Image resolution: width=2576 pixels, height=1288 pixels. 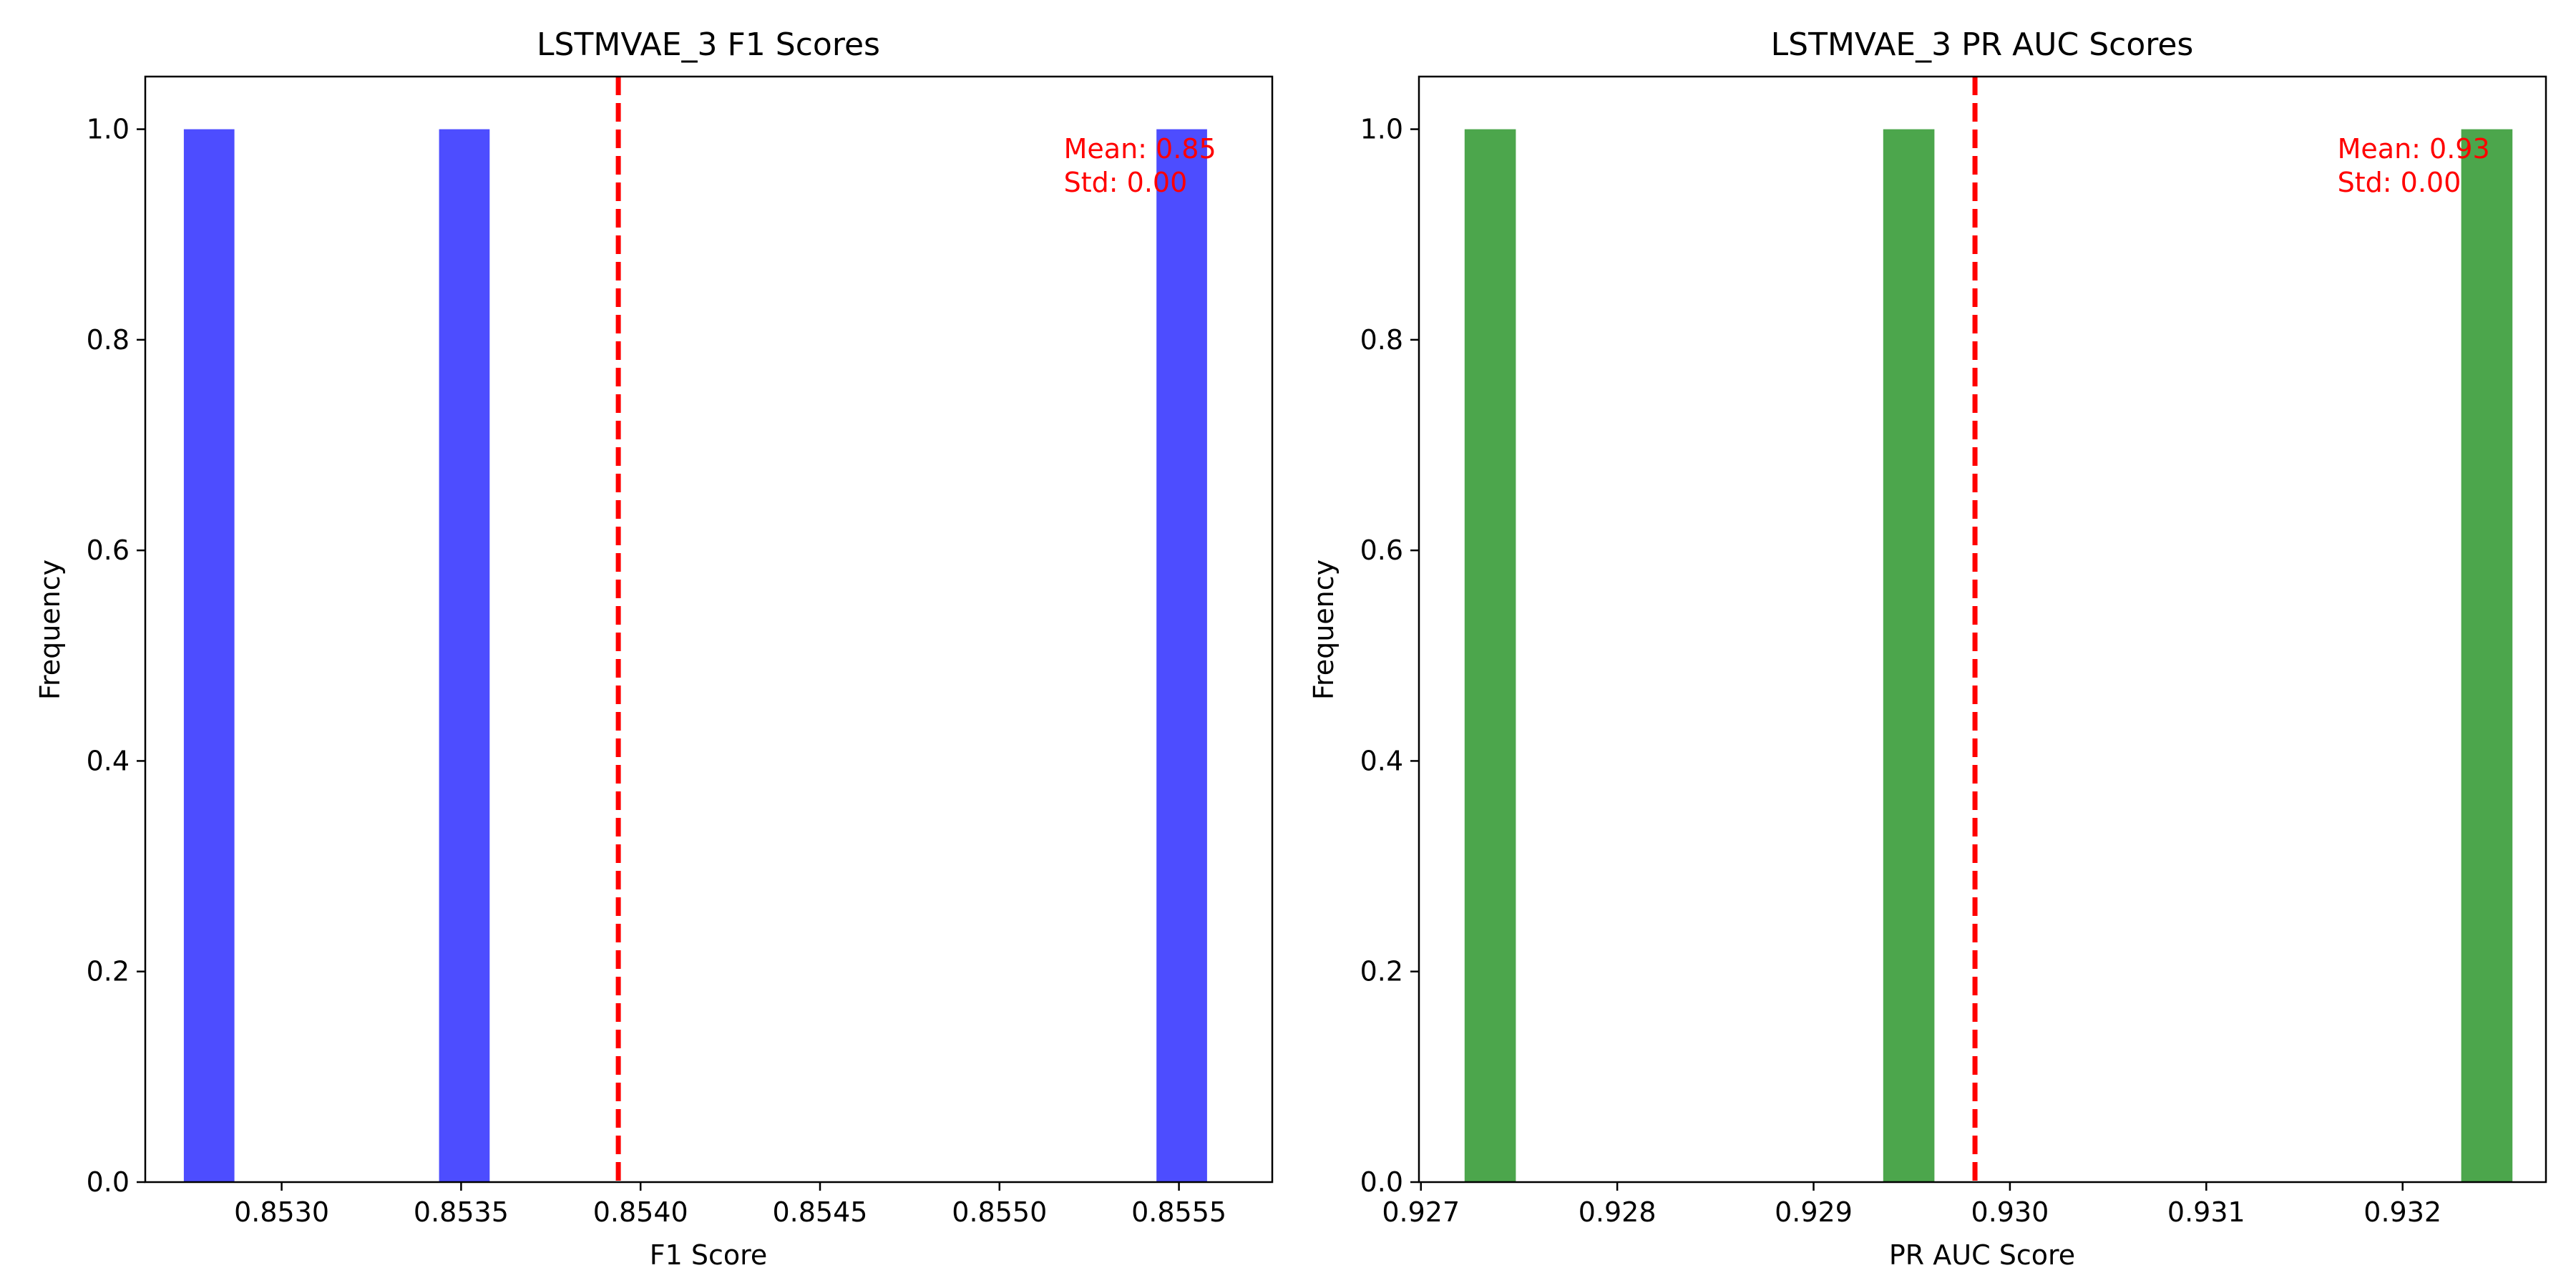 I want to click on f1-y-tick-label-5: 0.8, so click(x=108, y=340).